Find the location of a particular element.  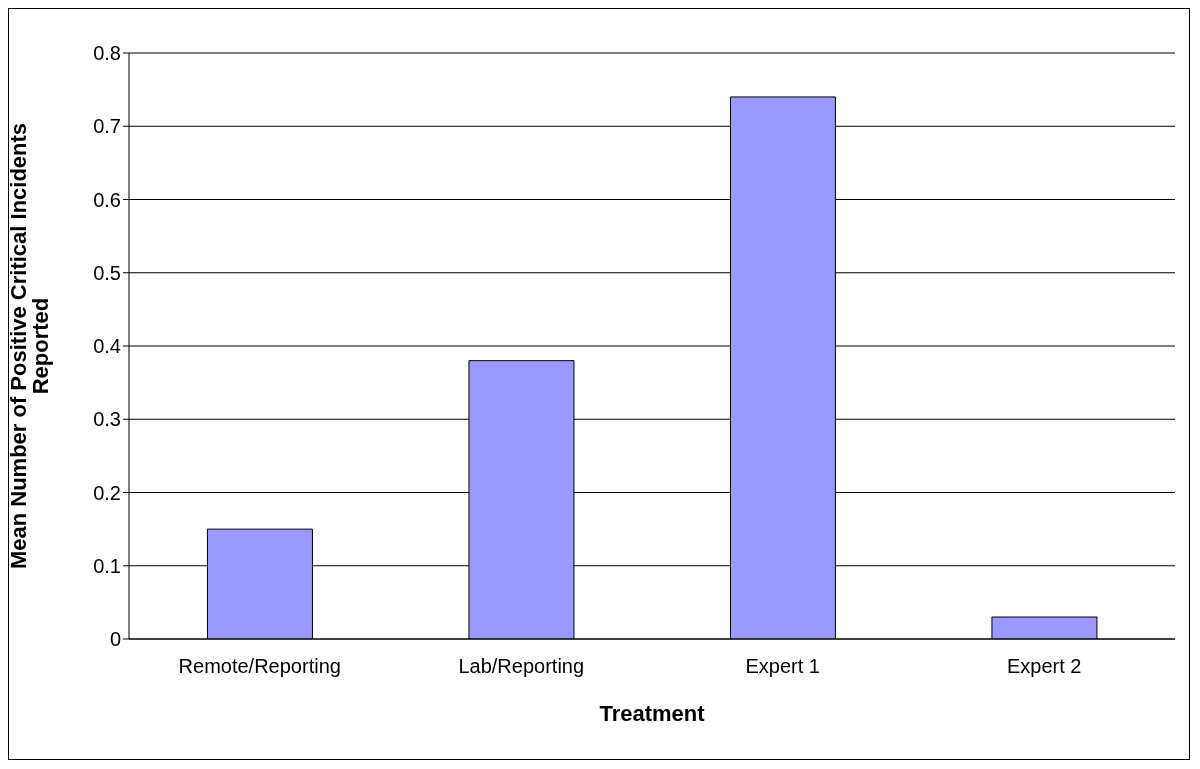

x-tick-label: Expert 1 is located at coordinates (782, 666).